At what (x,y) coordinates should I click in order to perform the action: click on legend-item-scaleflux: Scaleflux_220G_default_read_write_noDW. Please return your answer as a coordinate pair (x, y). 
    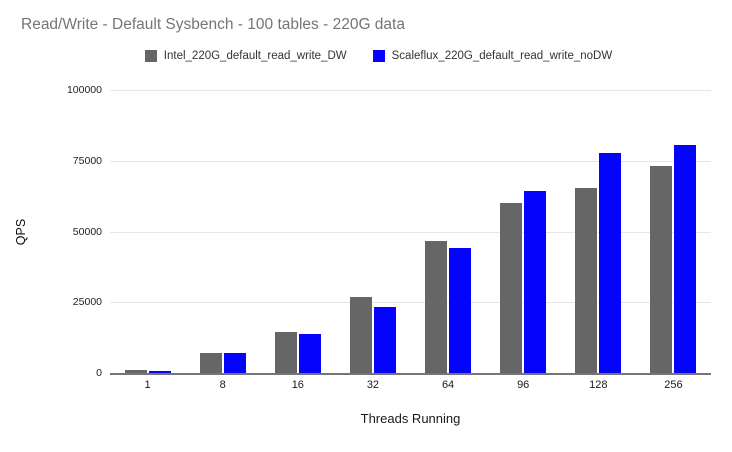
    Looking at the image, I should click on (492, 56).